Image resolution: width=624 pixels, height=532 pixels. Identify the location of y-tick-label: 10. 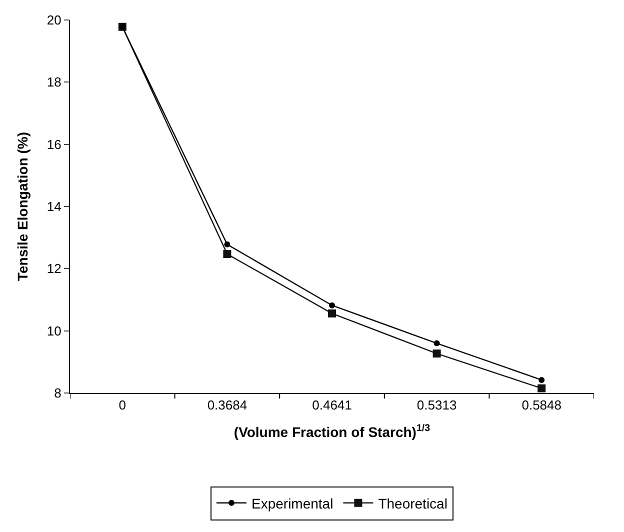
(54, 330).